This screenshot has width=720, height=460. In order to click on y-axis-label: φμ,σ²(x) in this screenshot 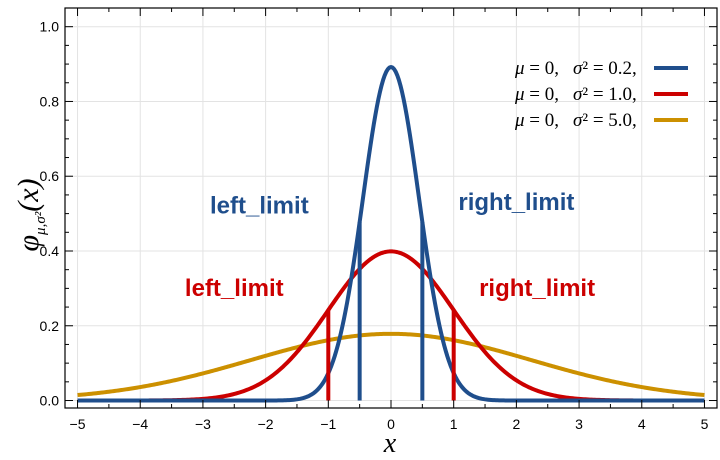, I will do `click(30, 214)`.